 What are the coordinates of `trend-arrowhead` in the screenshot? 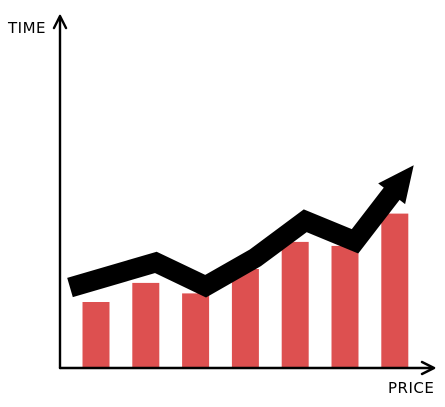 It's located at (396, 185).